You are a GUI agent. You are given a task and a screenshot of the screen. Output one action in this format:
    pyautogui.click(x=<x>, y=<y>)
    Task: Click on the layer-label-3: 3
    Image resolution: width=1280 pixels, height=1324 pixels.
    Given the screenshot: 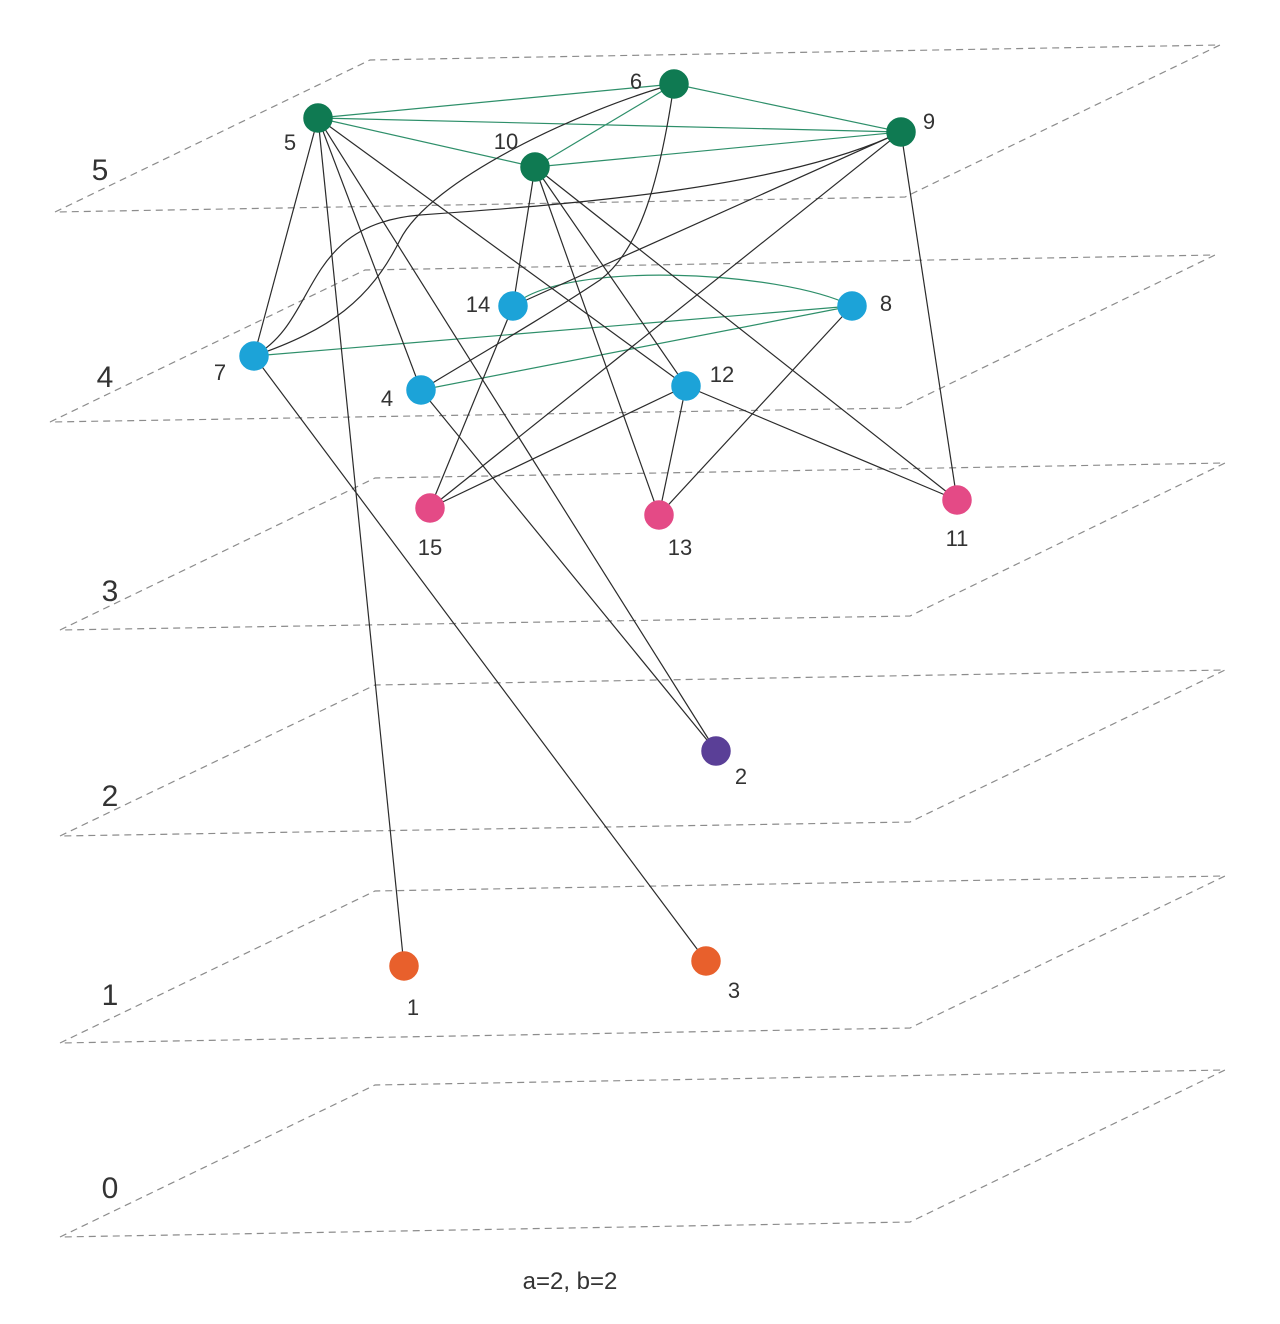 What is the action you would take?
    pyautogui.click(x=110, y=591)
    